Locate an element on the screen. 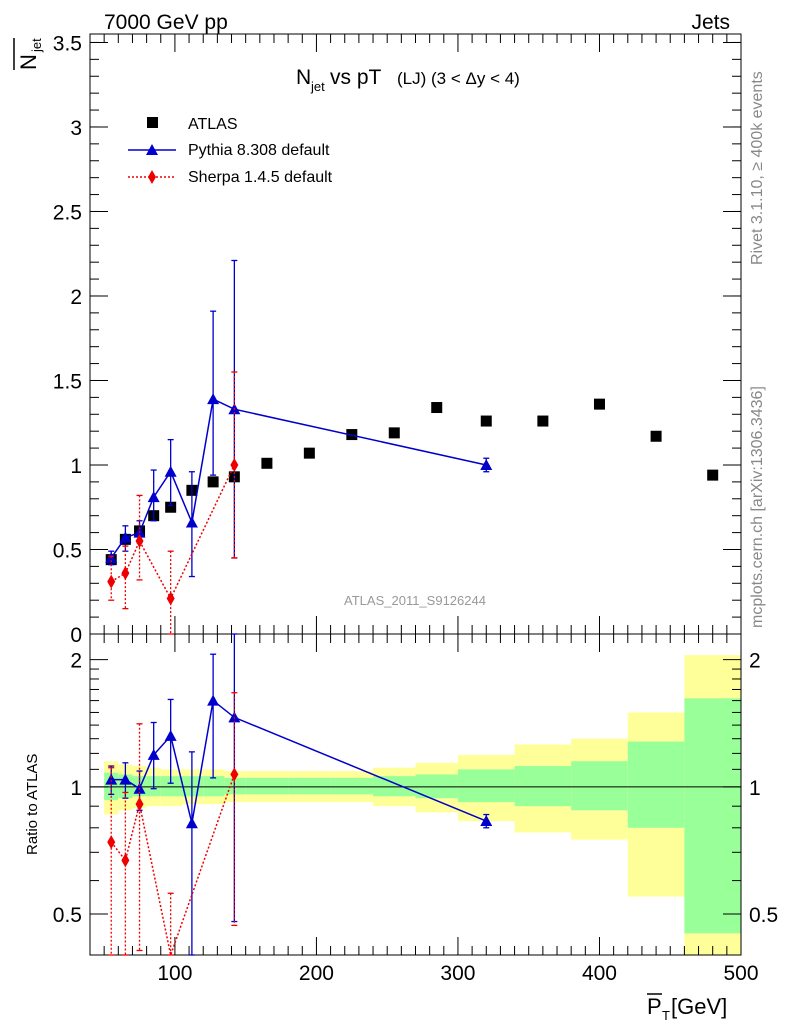 The image size is (786, 1024). xlabel-unit: [GeV] is located at coordinates (699, 1006).